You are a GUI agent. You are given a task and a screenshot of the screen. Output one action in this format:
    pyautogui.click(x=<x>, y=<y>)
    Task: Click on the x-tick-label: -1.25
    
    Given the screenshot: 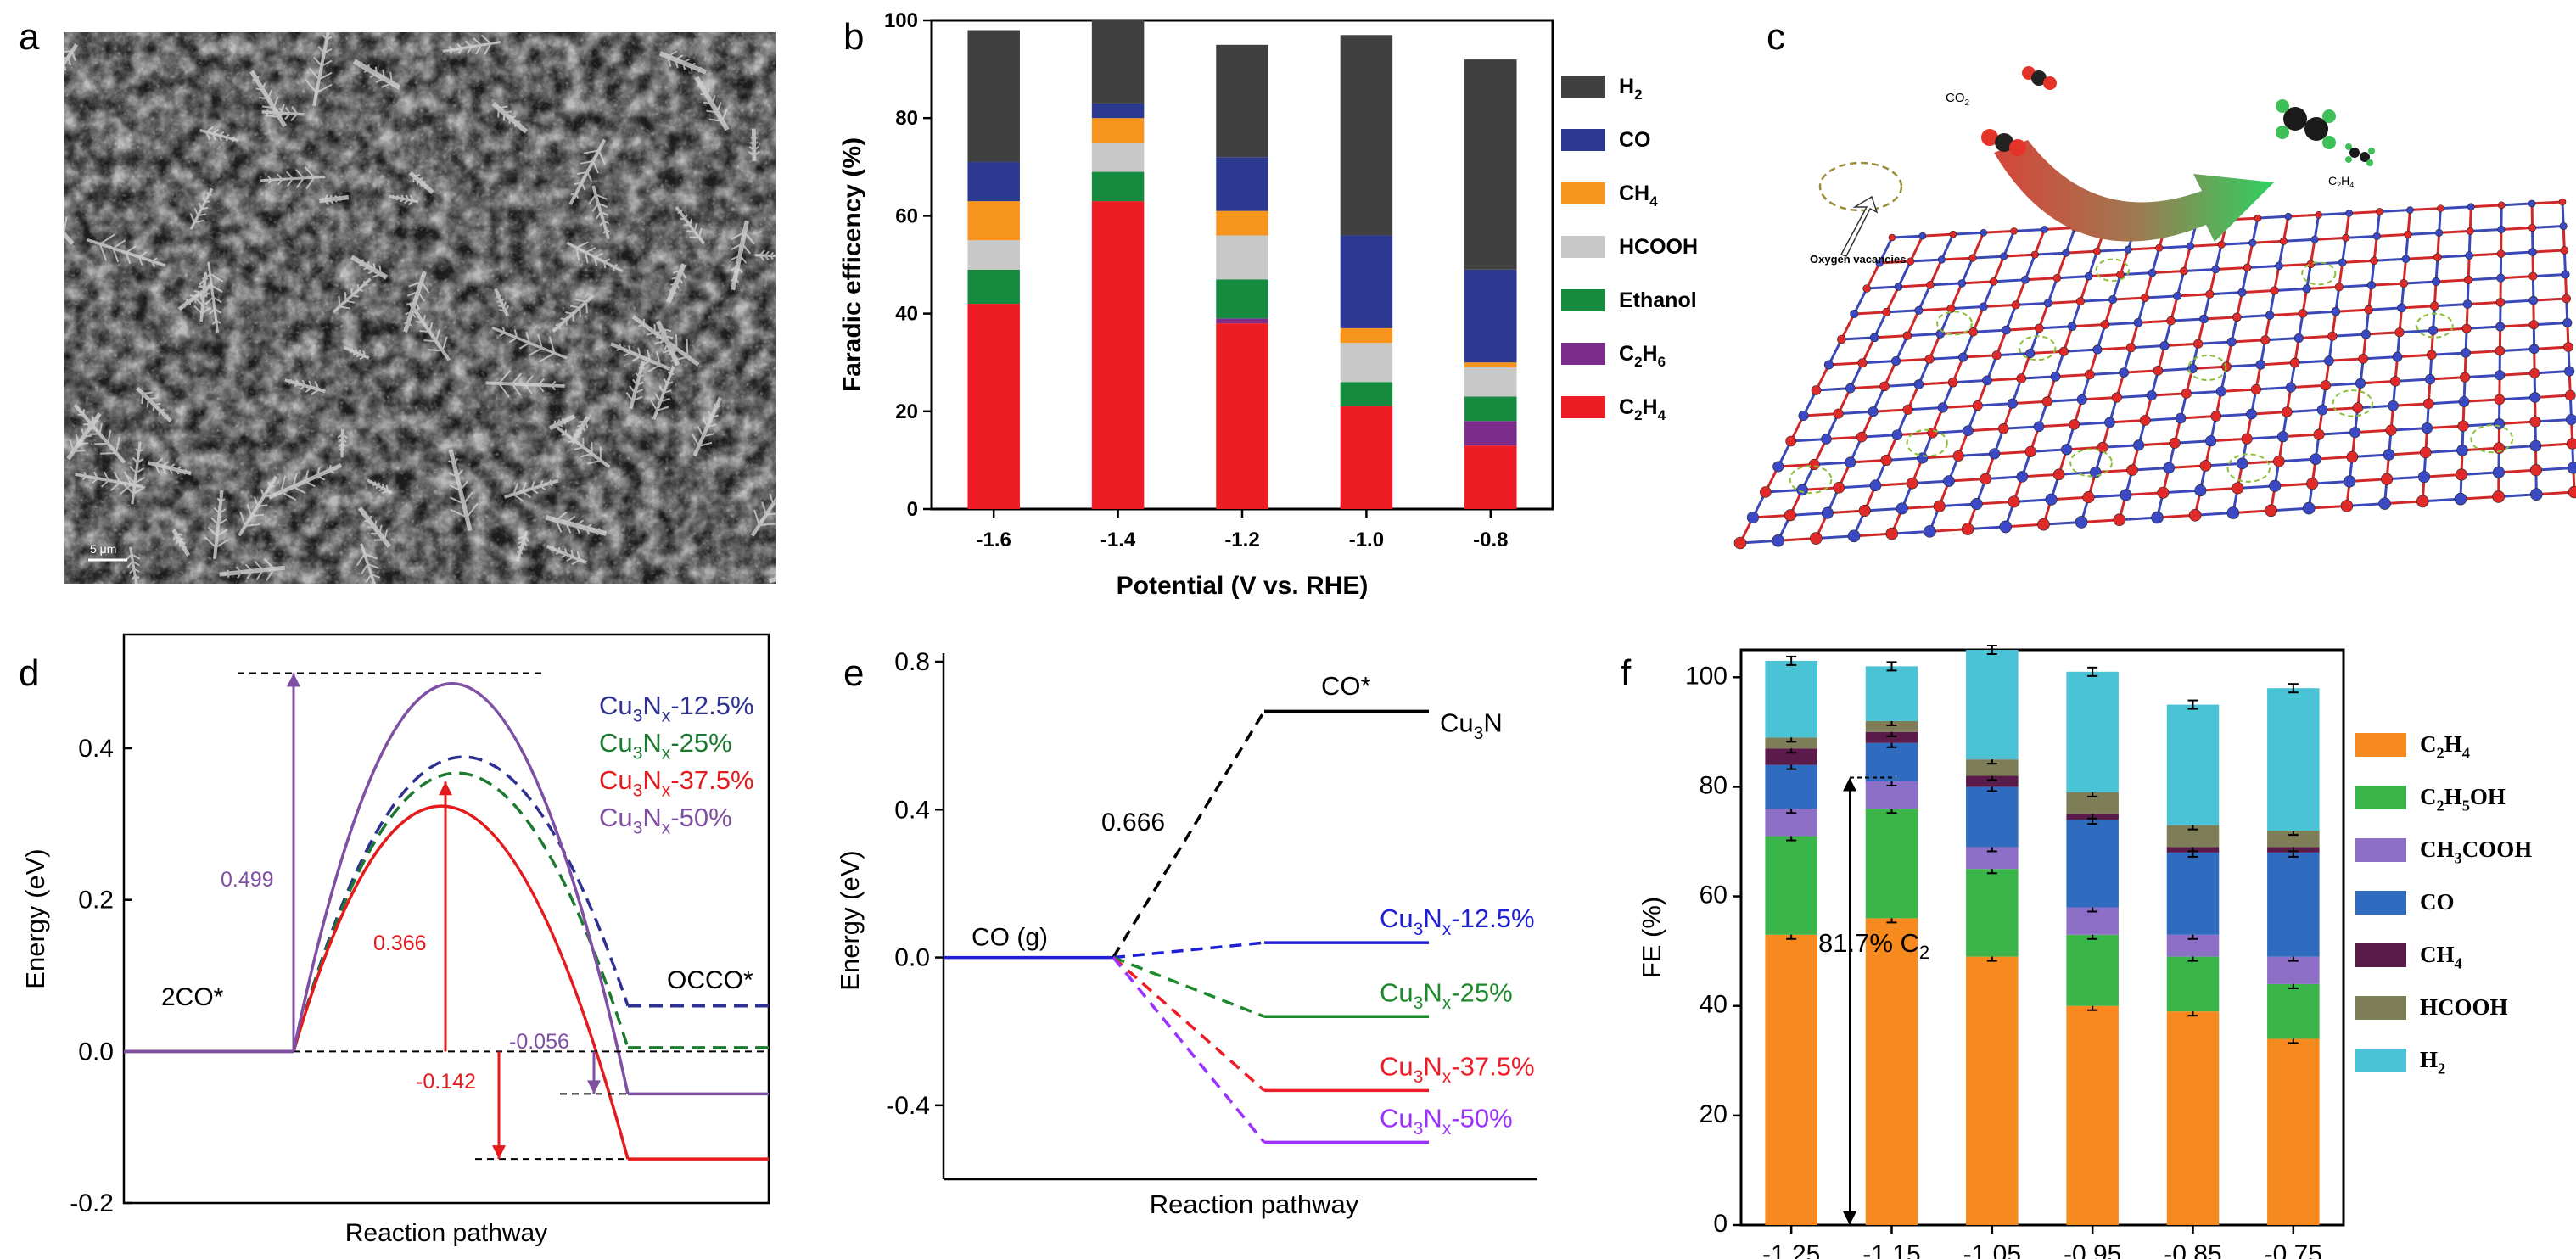 What is the action you would take?
    pyautogui.click(x=1791, y=1250)
    